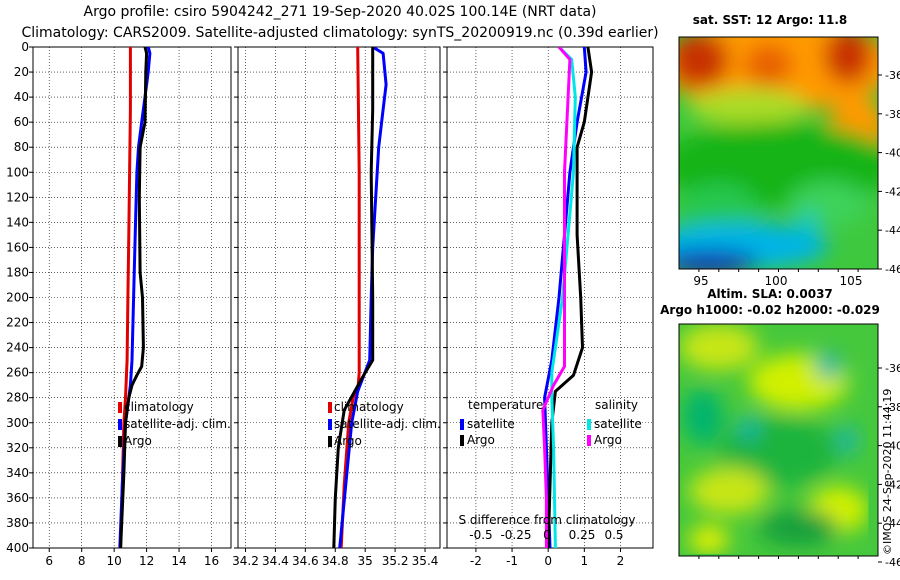 The width and height of the screenshot is (900, 580). What do you see at coordinates (770, 20) in the screenshot?
I see `sst-map-title: sat. SST: 12 Argo: 11.8` at bounding box center [770, 20].